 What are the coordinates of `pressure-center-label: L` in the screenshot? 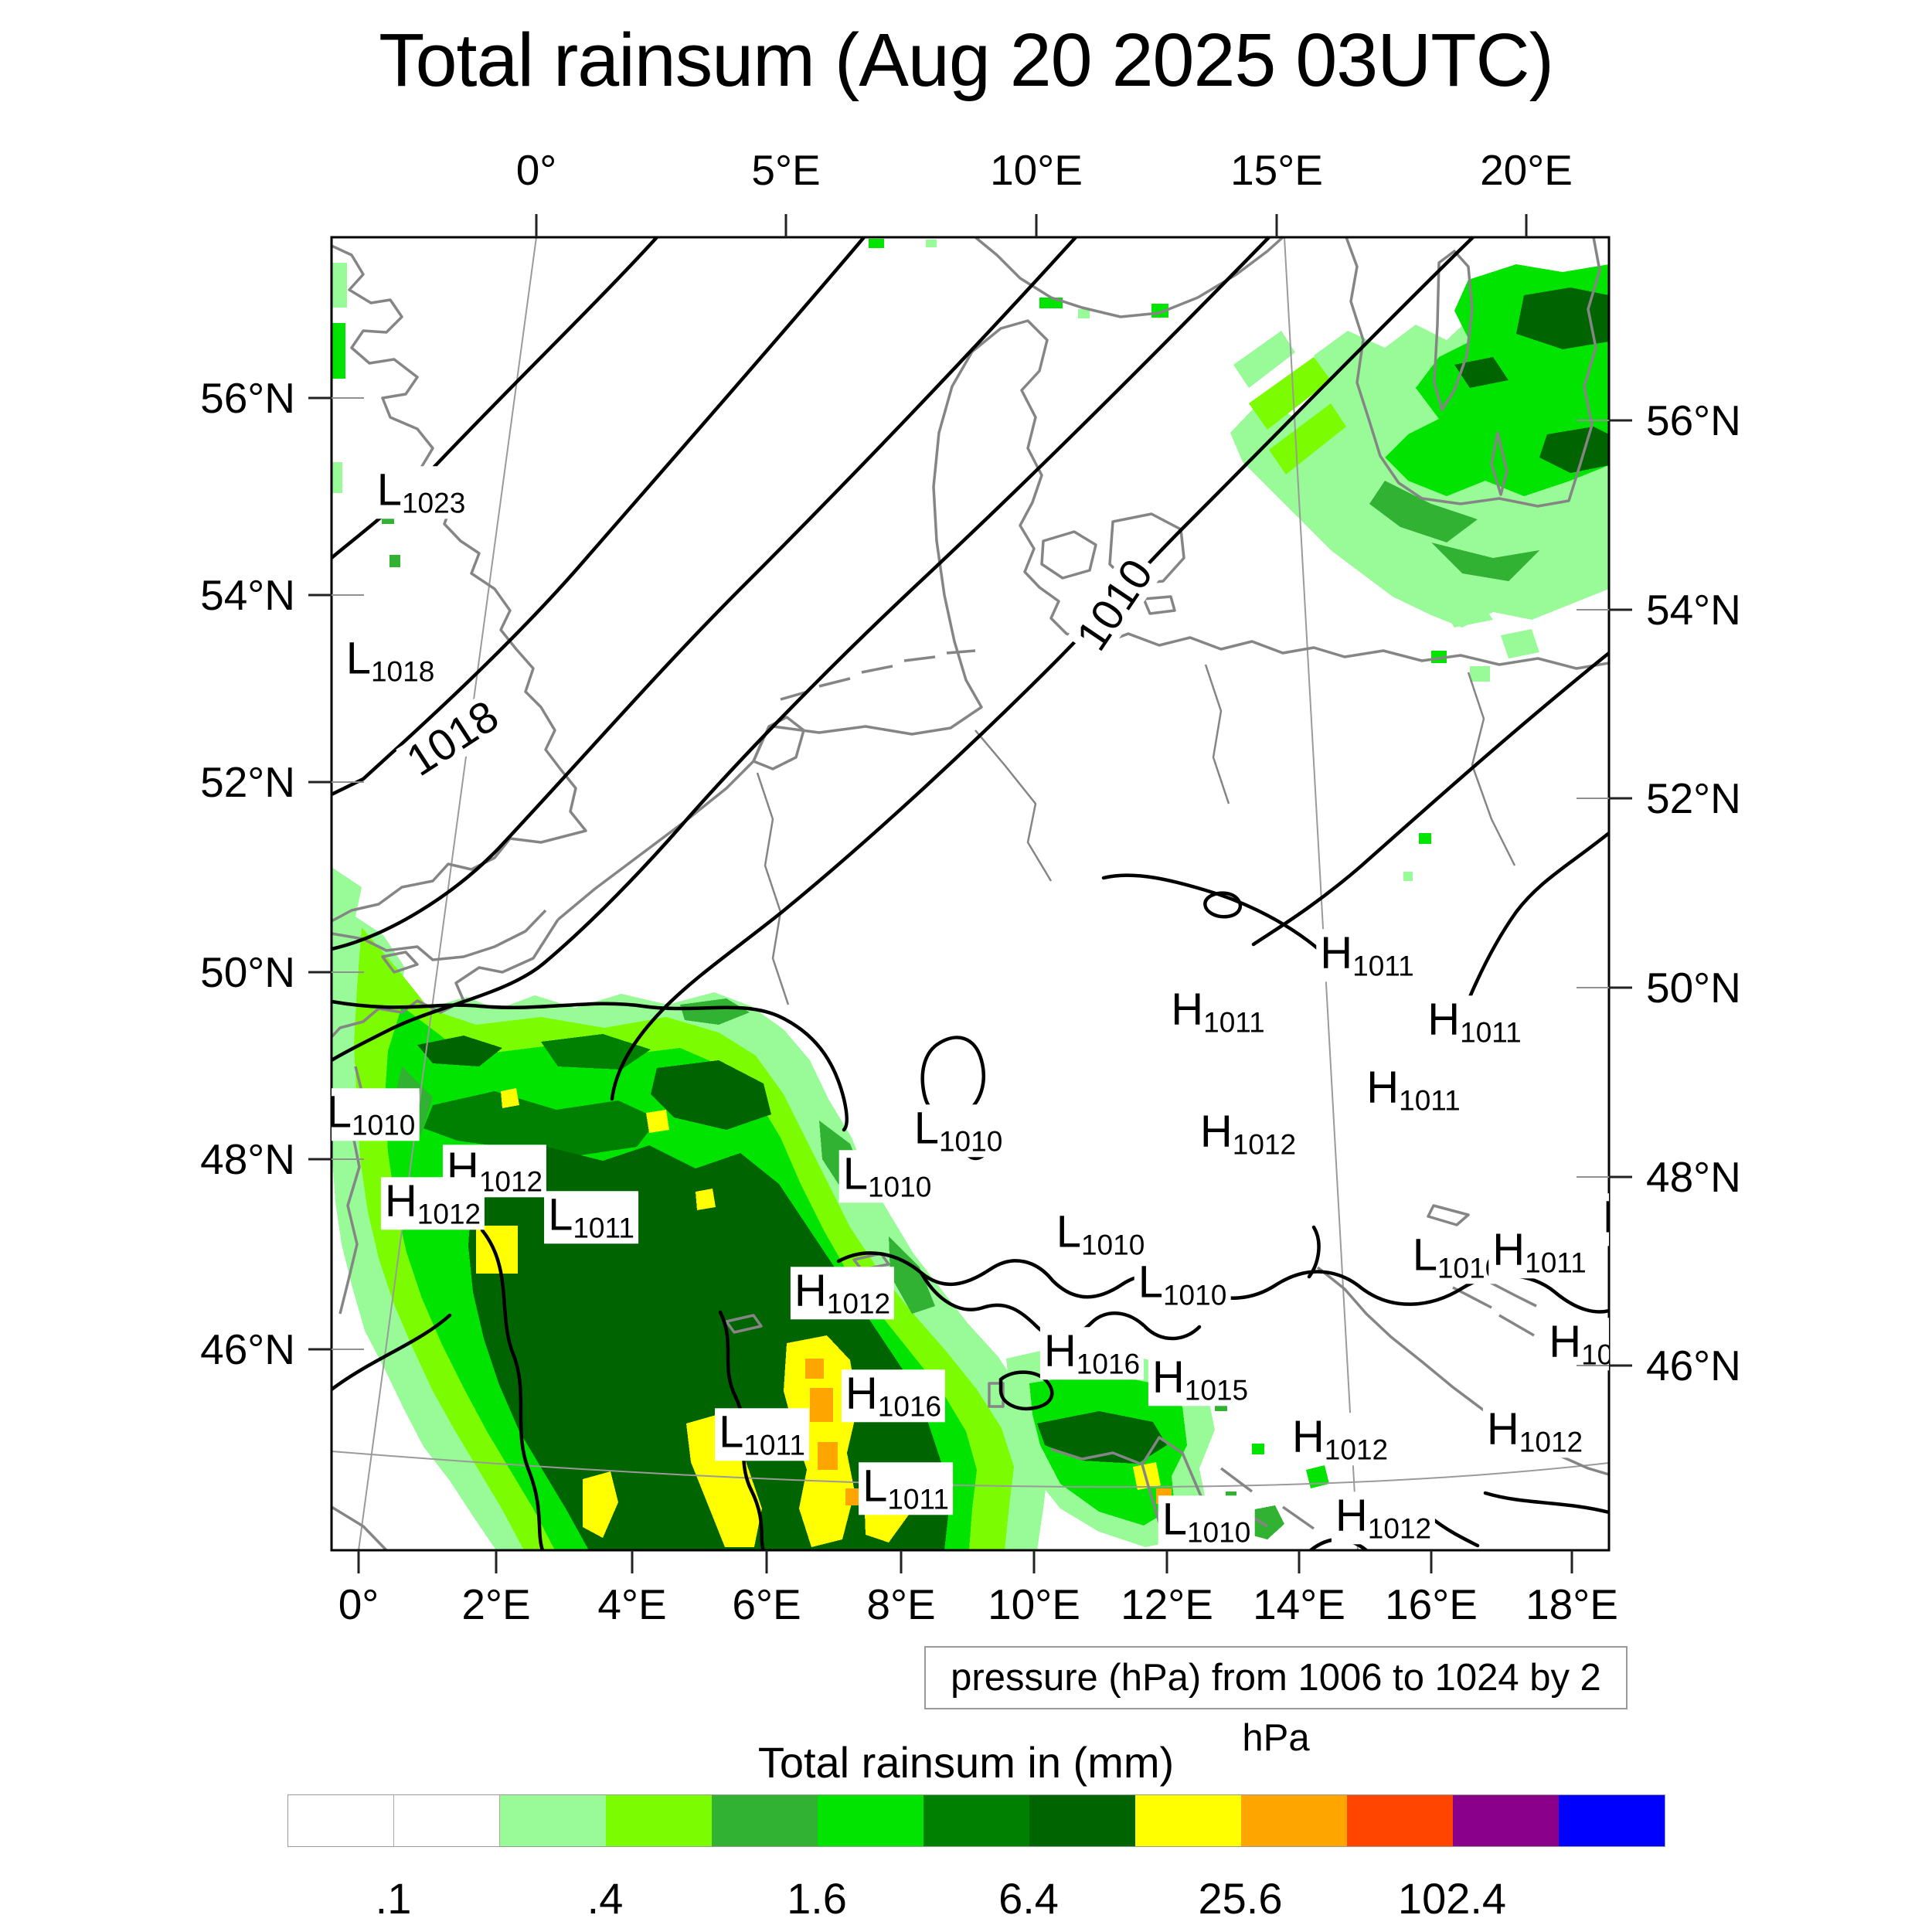 It's located at (1603, 1220).